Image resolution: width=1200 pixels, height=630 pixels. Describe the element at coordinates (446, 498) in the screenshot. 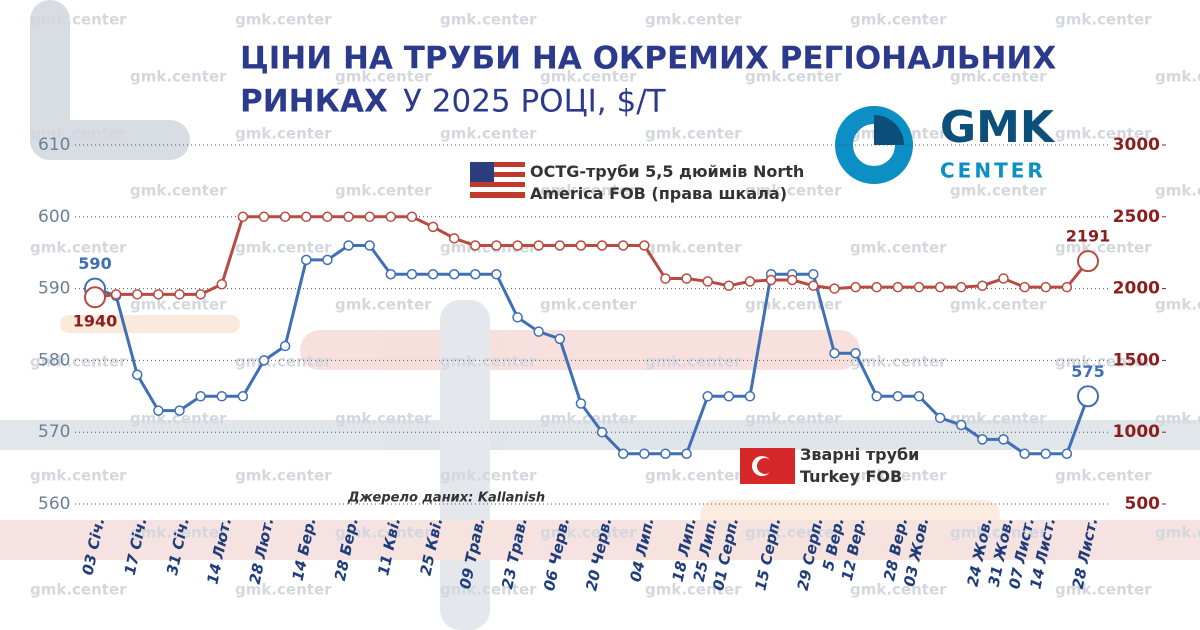

I see `source: Джерело даних: Kallanish` at that location.